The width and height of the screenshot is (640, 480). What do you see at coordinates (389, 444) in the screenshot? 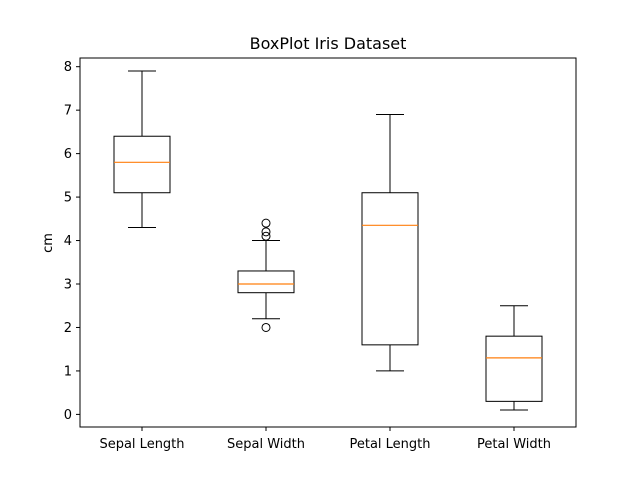
I see `x-tick-label: Petal Length` at bounding box center [389, 444].